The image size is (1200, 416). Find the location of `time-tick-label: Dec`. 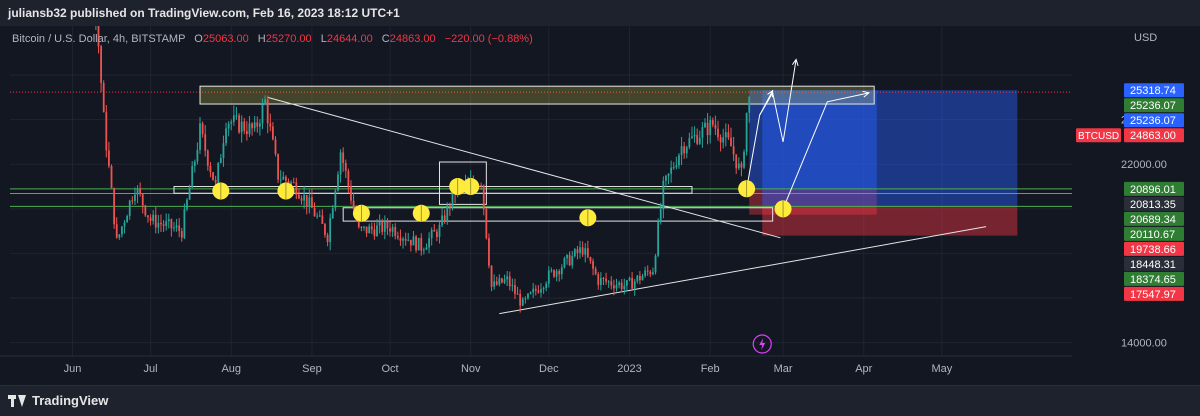

time-tick-label: Dec is located at coordinates (549, 369).